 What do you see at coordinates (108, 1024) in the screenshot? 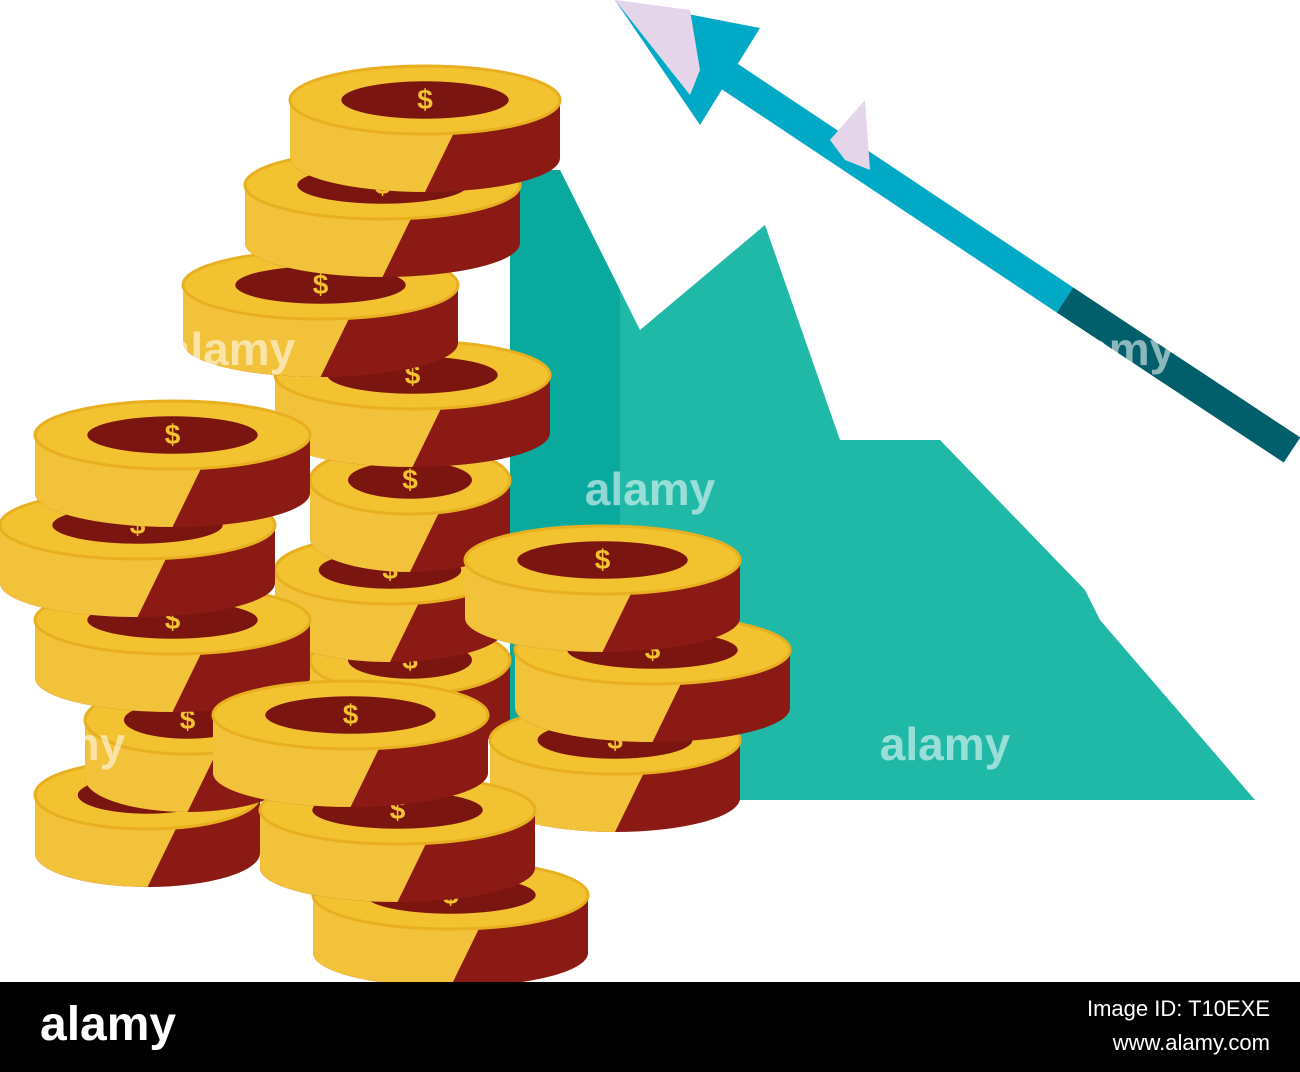
I see `footer-logo: alamy` at bounding box center [108, 1024].